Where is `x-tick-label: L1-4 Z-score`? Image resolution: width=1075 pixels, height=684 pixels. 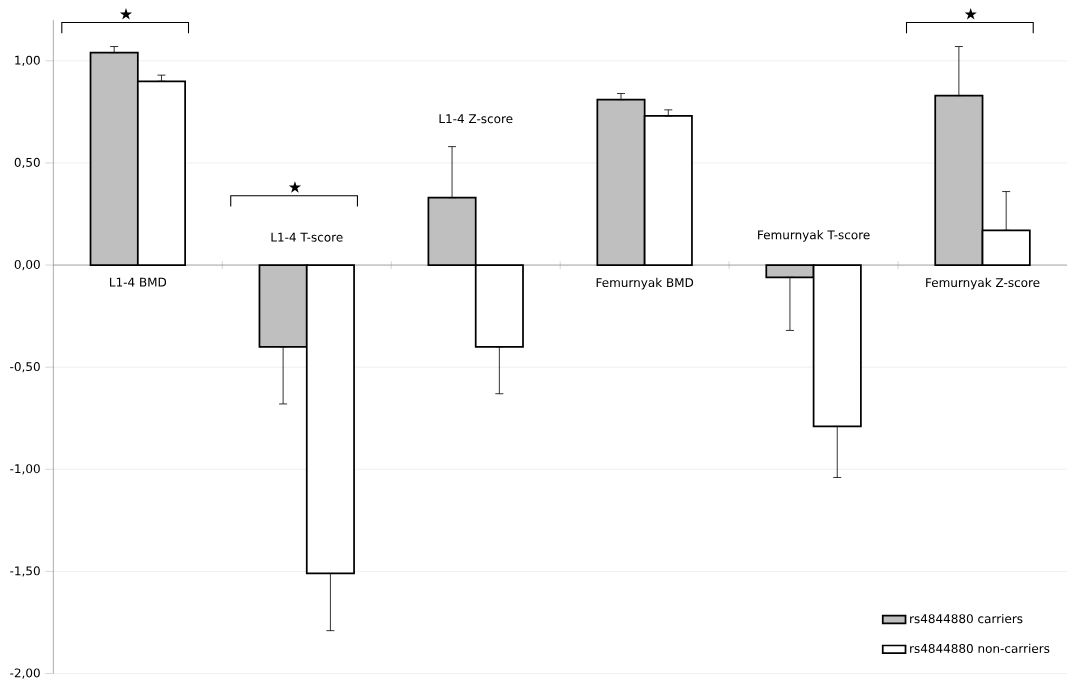 x-tick-label: L1-4 Z-score is located at coordinates (476, 119).